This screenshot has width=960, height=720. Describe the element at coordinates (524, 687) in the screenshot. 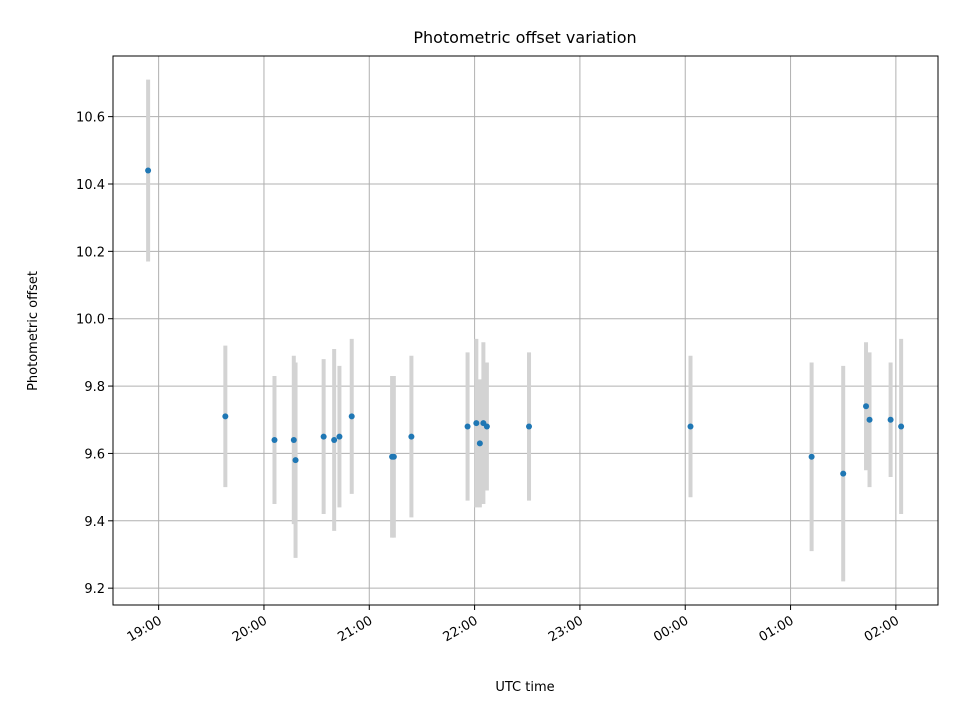

I see `x-axis-label: UTC time` at that location.